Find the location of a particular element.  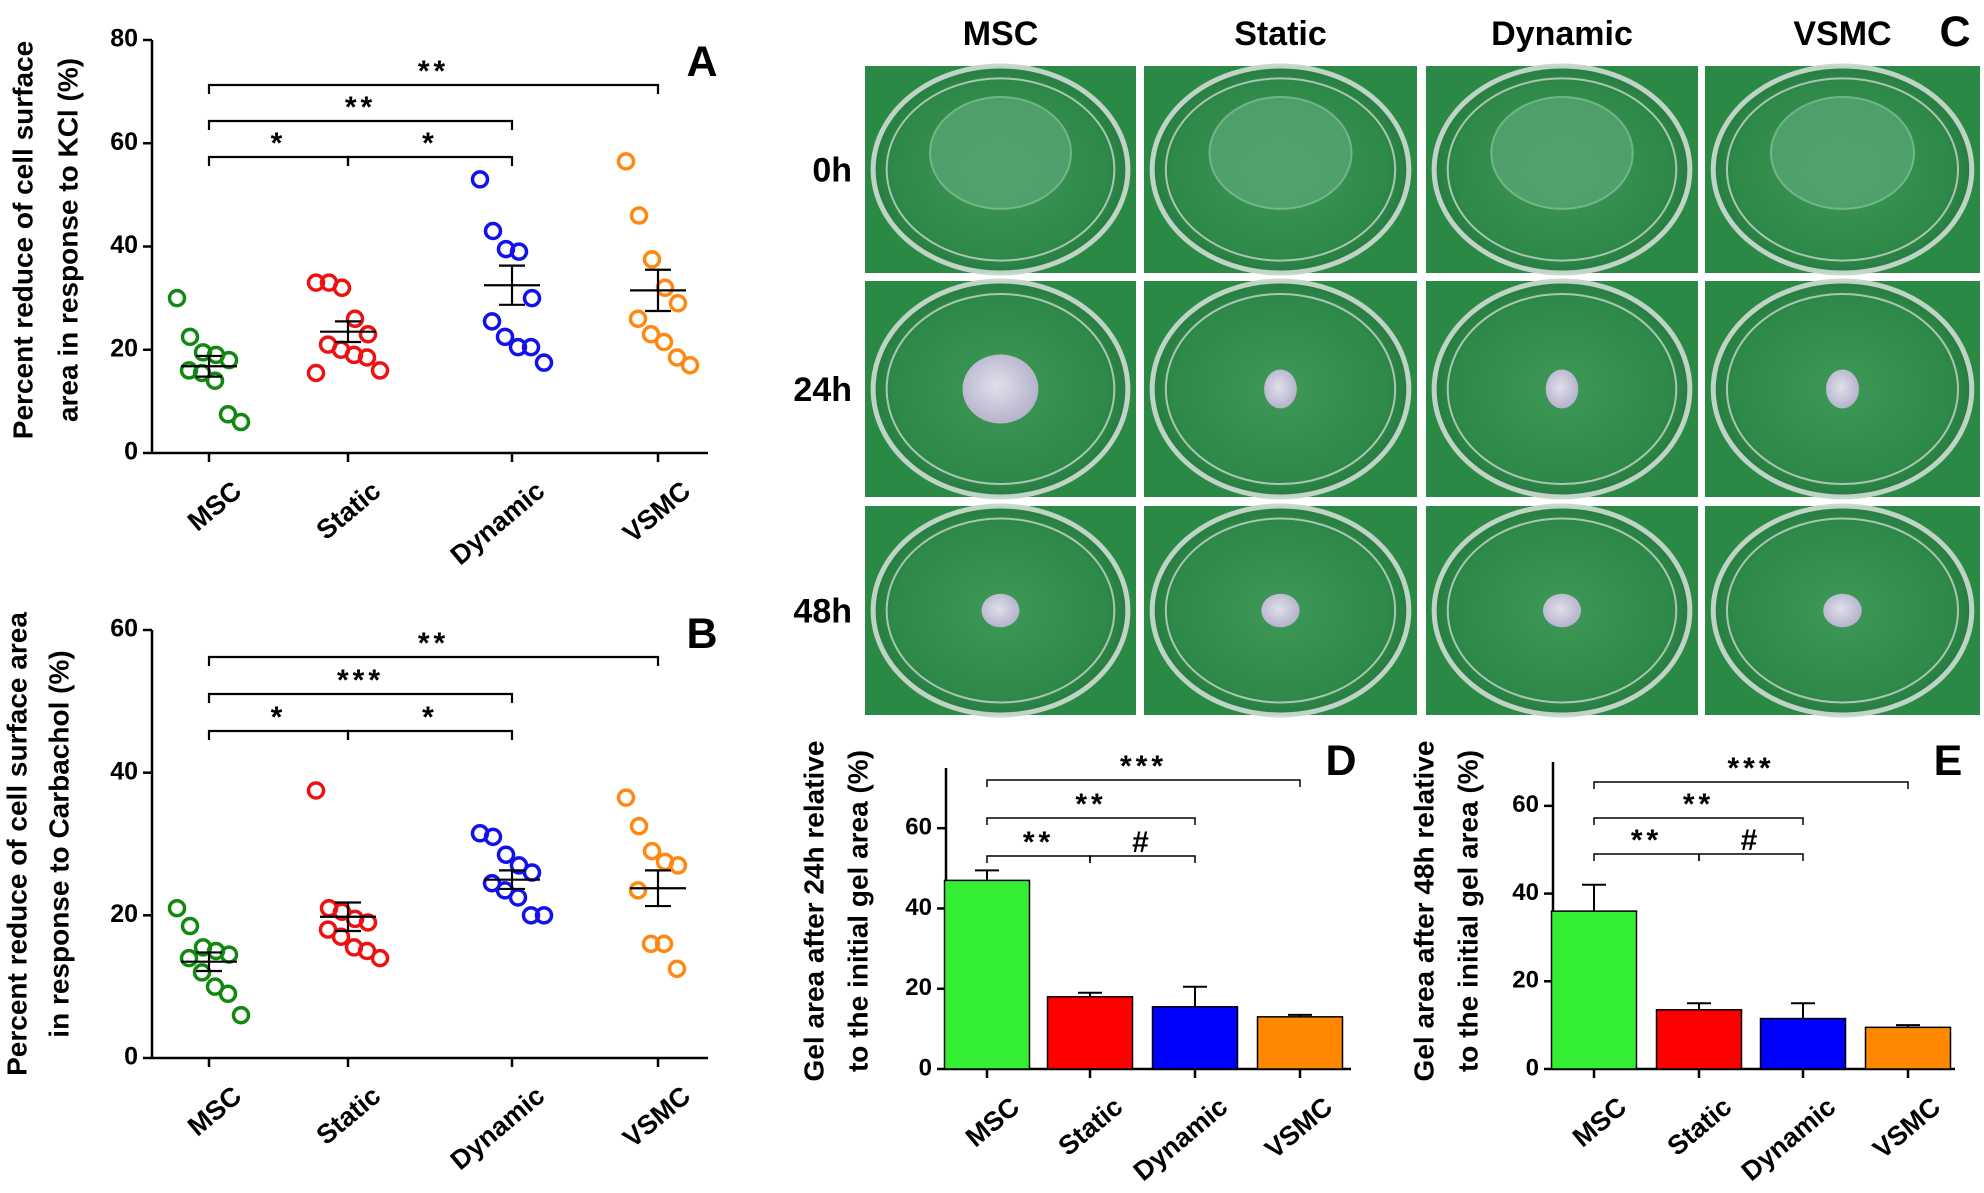

x-tick-label: Static is located at coordinates (349, 1115).